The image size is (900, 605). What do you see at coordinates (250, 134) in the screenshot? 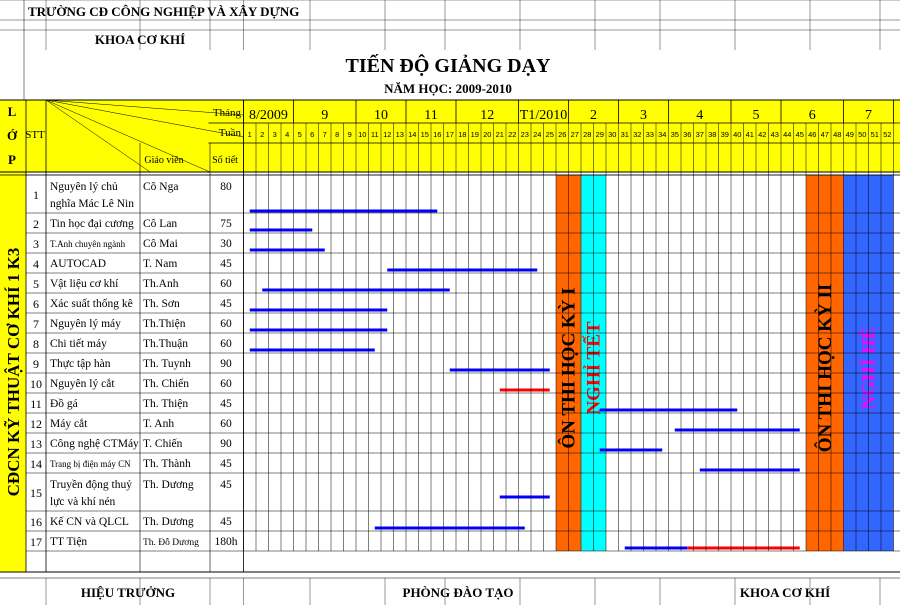
I see `week-label: 1` at bounding box center [250, 134].